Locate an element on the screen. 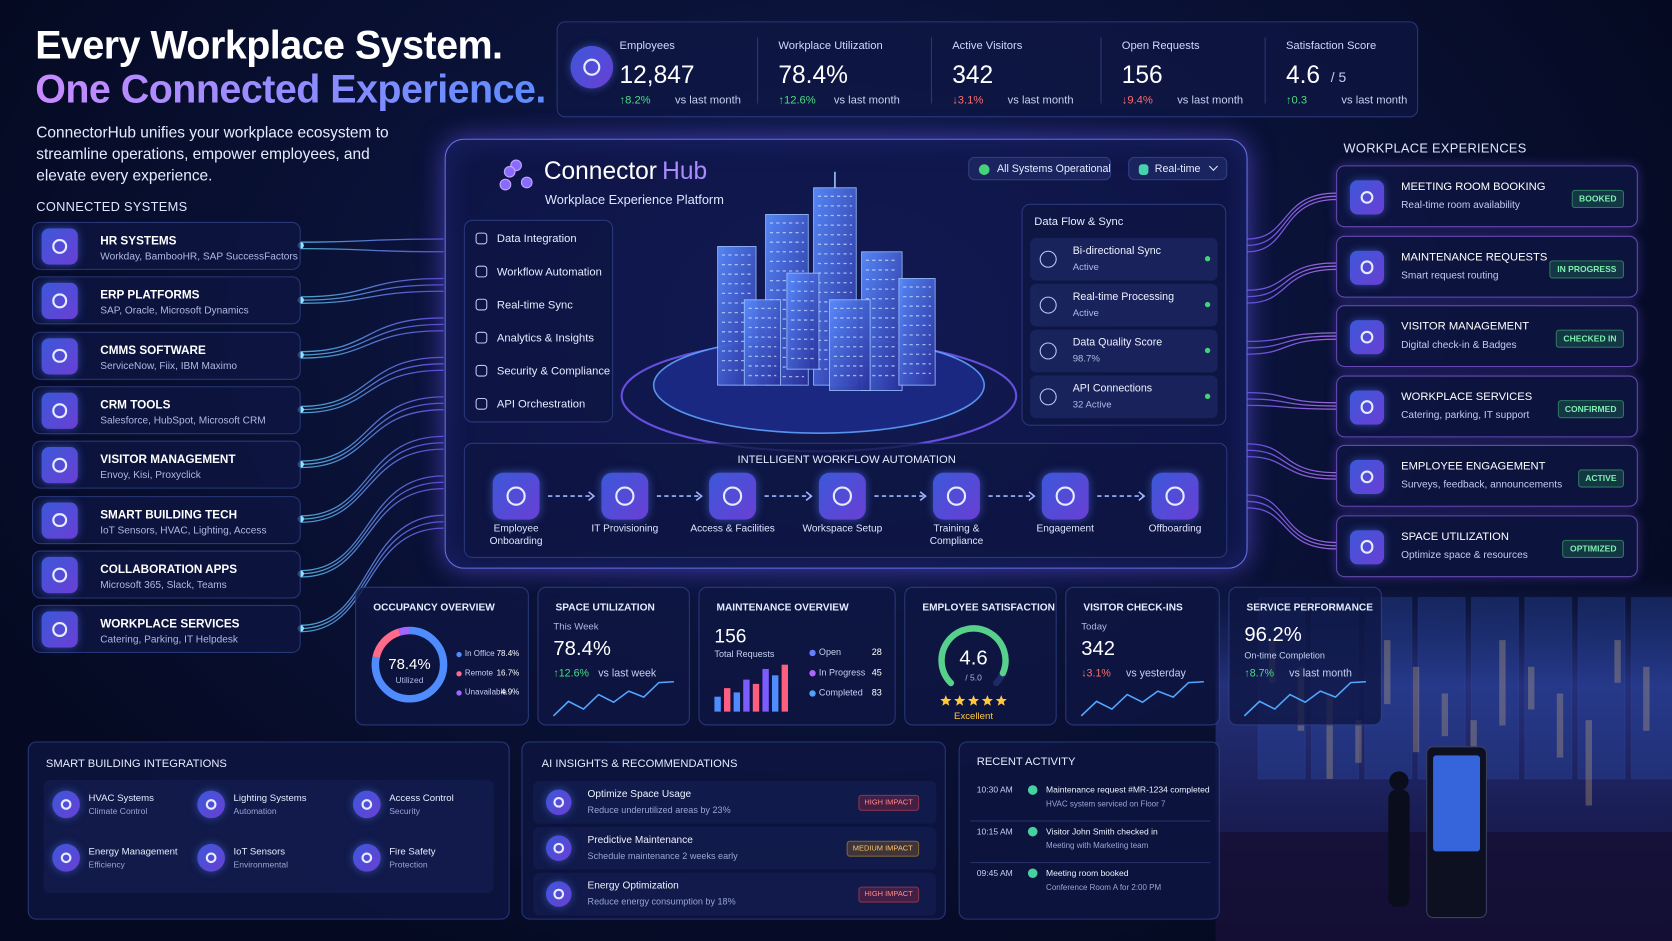 This screenshot has width=1672, height=941. gauge-max: / 5.0 is located at coordinates (973, 678).